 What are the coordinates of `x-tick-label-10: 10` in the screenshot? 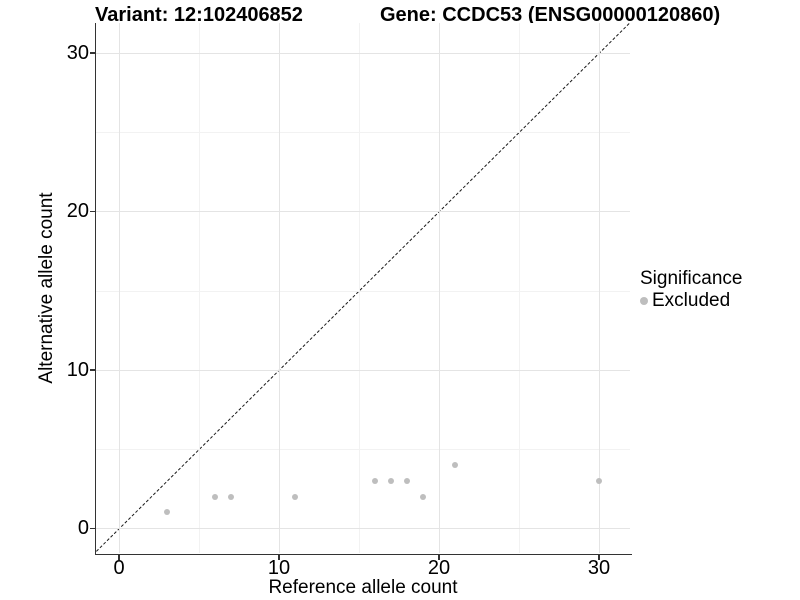 It's located at (279, 568).